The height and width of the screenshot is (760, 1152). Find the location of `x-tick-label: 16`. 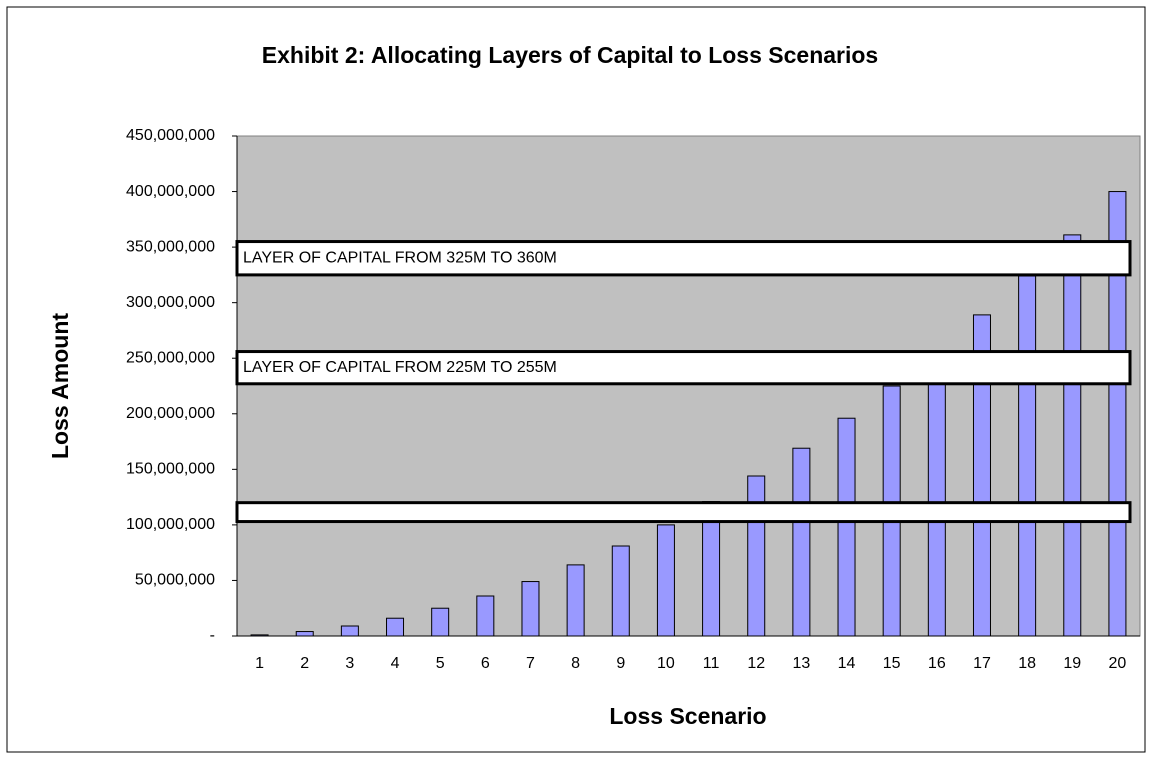

x-tick-label: 16 is located at coordinates (937, 663).